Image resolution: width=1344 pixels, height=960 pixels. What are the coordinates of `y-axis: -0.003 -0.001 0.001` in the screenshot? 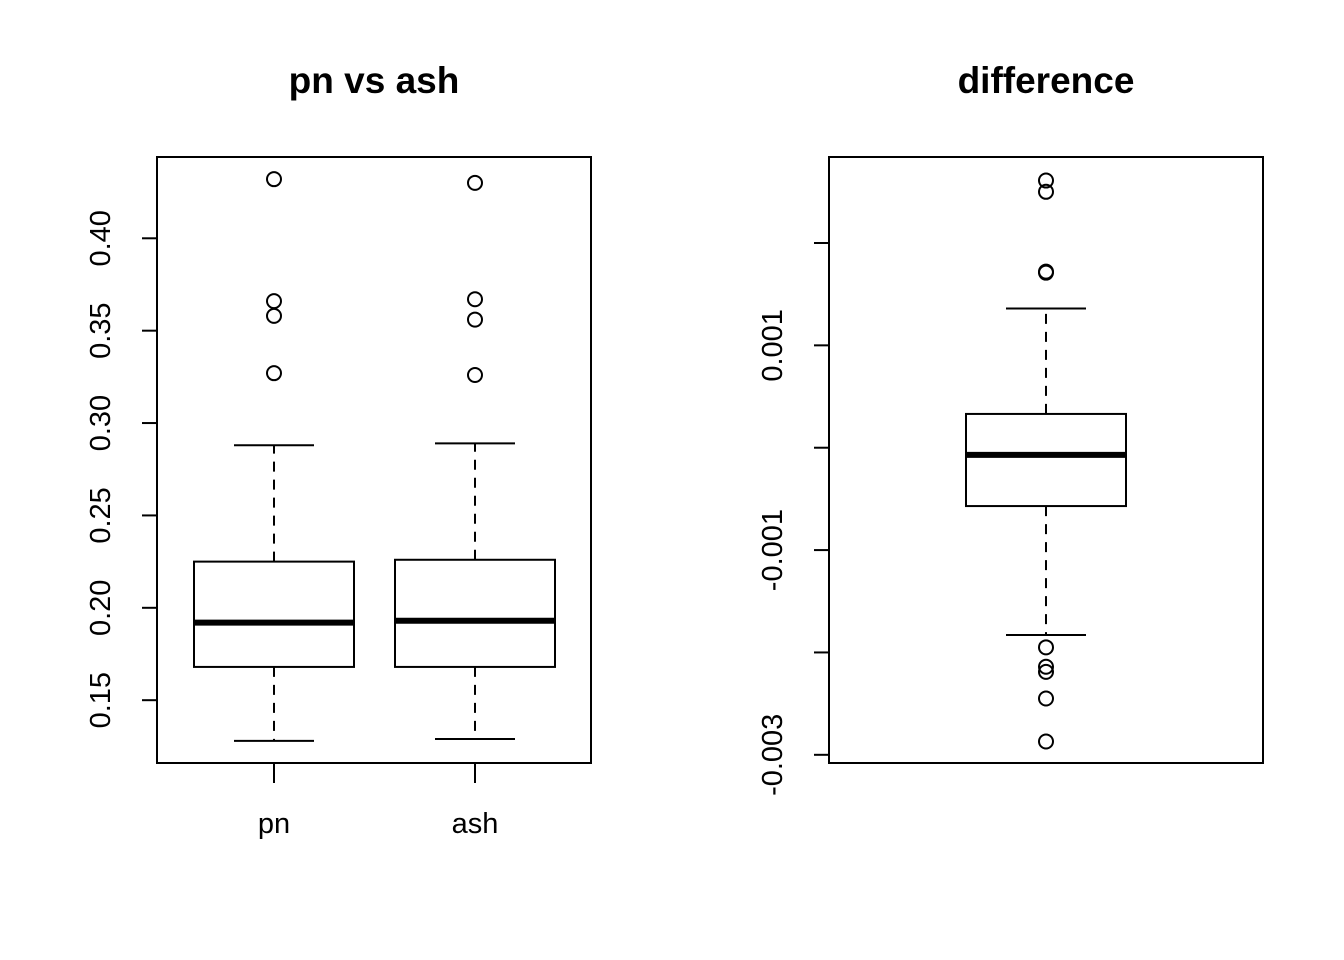 It's located at (793, 518).